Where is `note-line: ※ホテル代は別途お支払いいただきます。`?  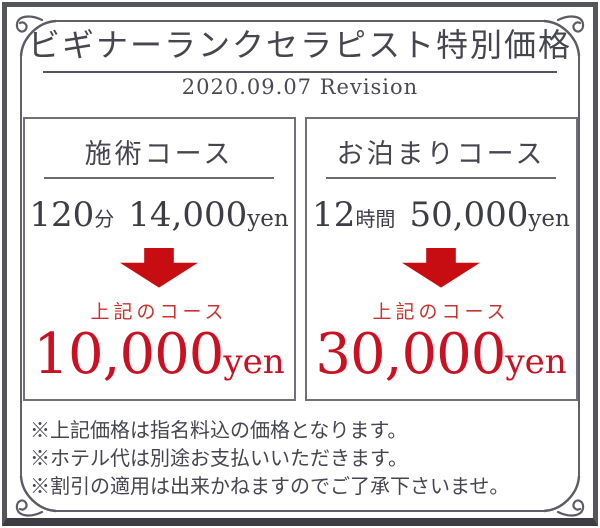
note-line: ※ホテル代は別途お支払いいただきます。 is located at coordinates (219, 457).